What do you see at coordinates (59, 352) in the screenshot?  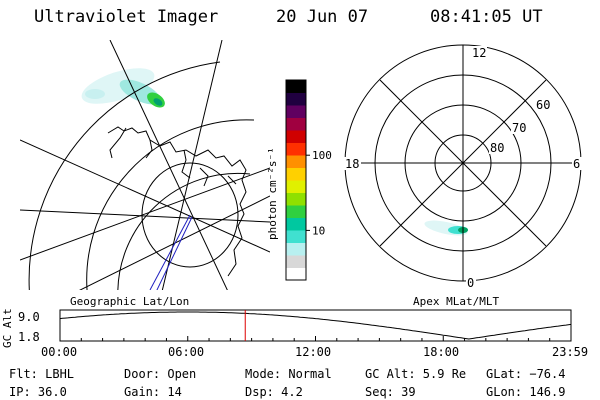 I see `alt-xtick-0000: 00:00` at bounding box center [59, 352].